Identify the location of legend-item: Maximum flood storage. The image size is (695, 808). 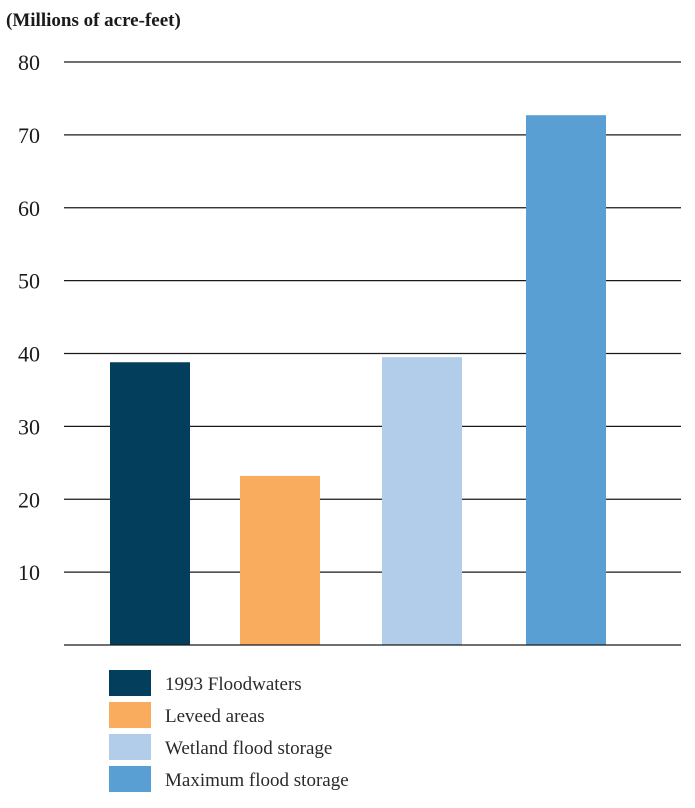
(229, 779).